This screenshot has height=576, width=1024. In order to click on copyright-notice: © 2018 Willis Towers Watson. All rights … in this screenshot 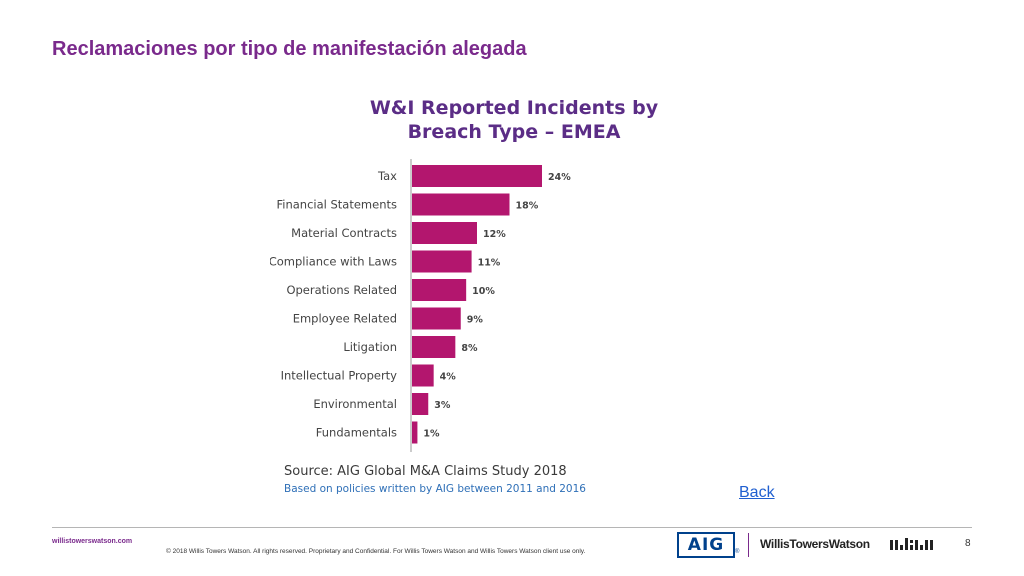, I will do `click(376, 551)`.